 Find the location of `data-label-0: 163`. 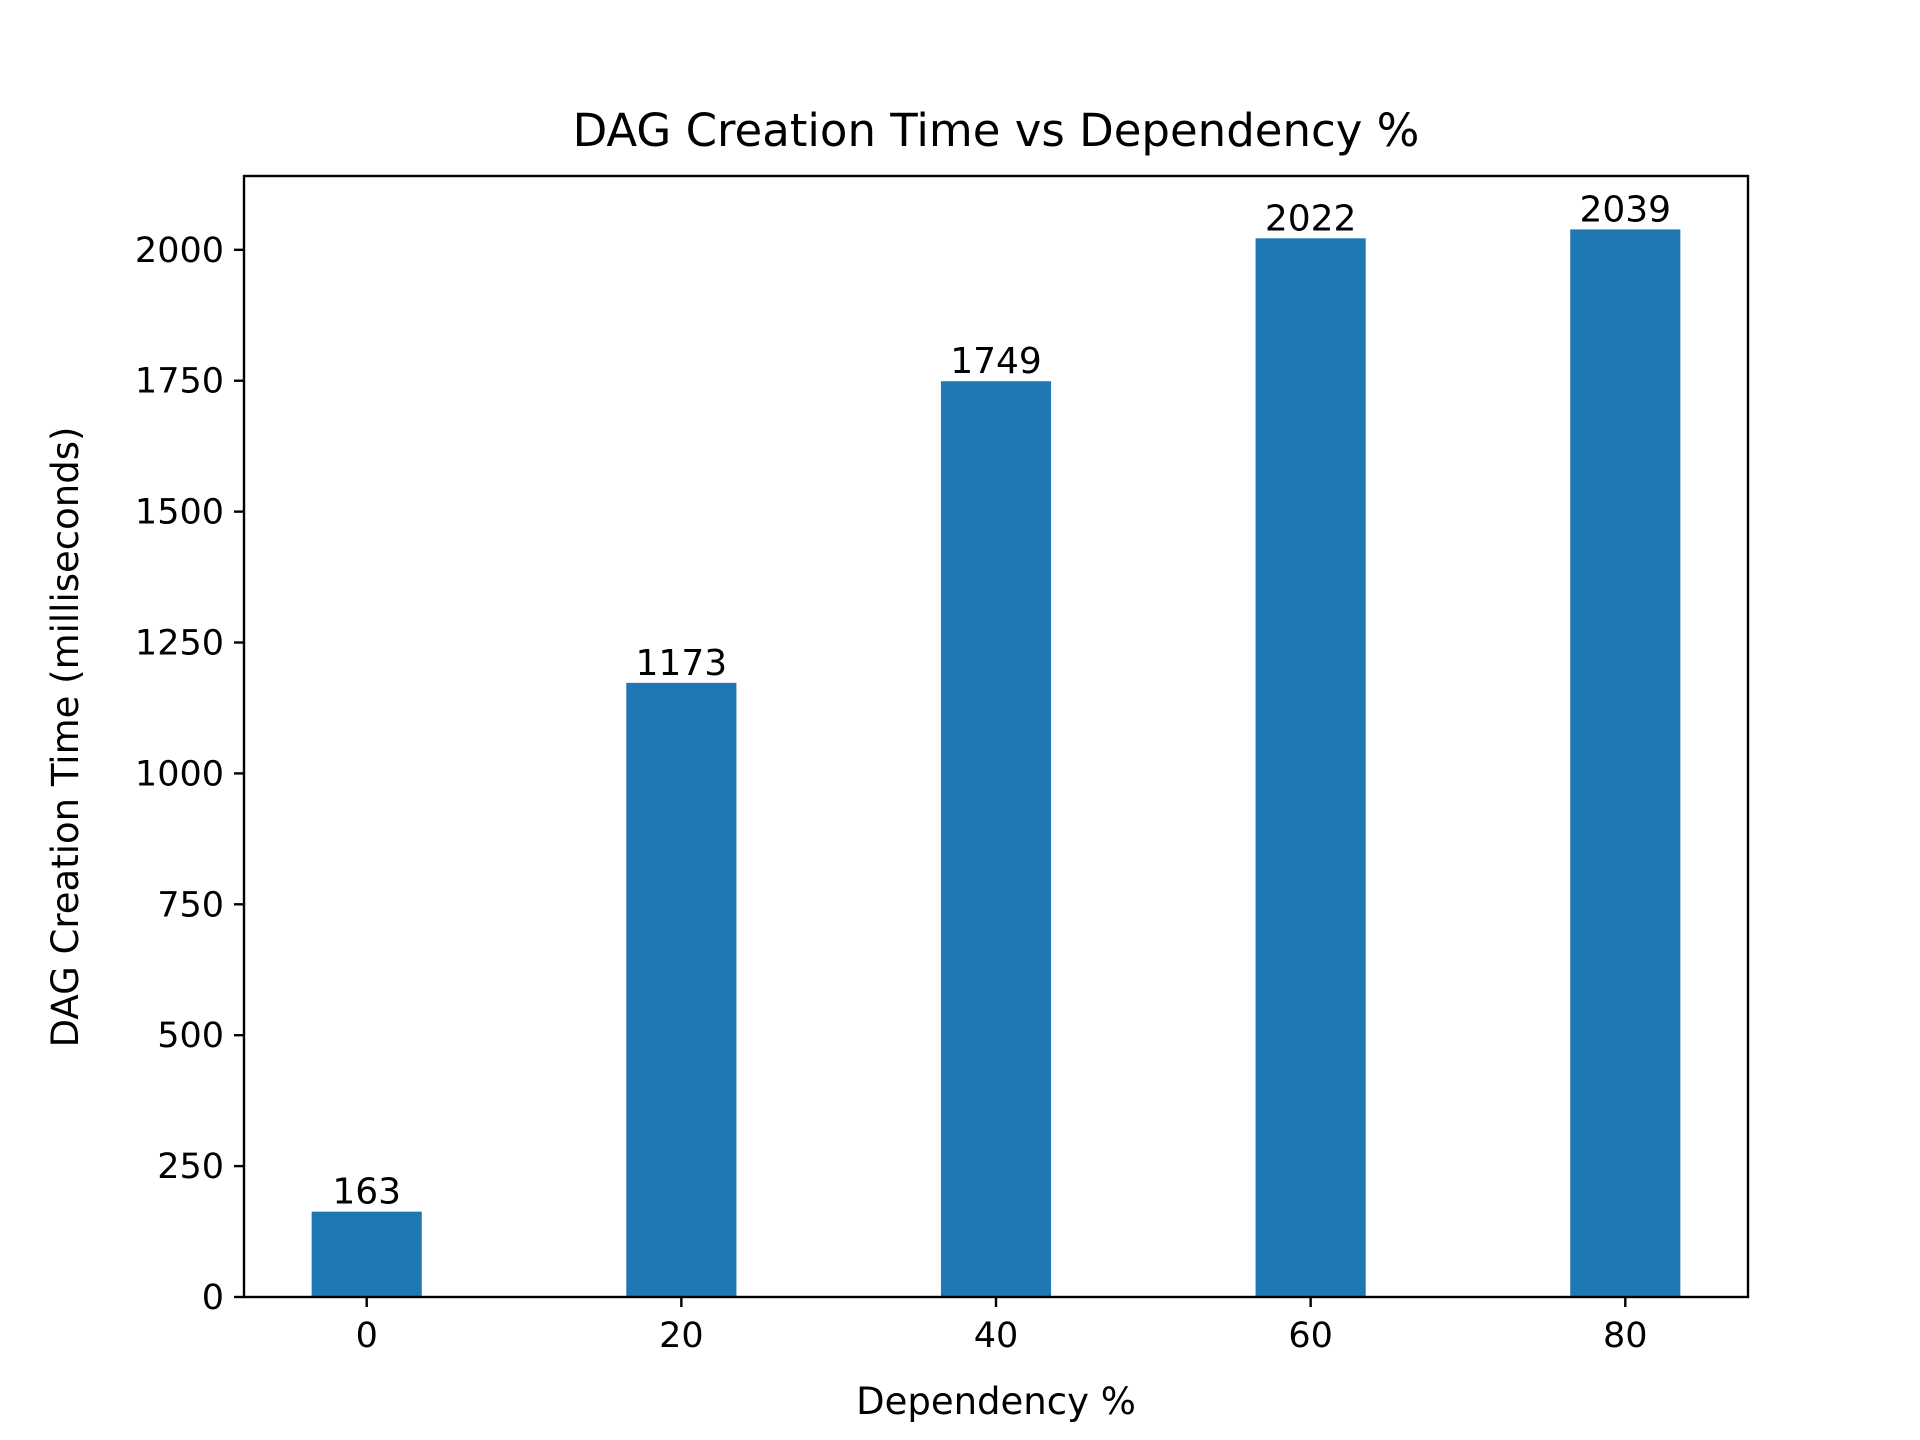

data-label-0: 163 is located at coordinates (366, 1192).